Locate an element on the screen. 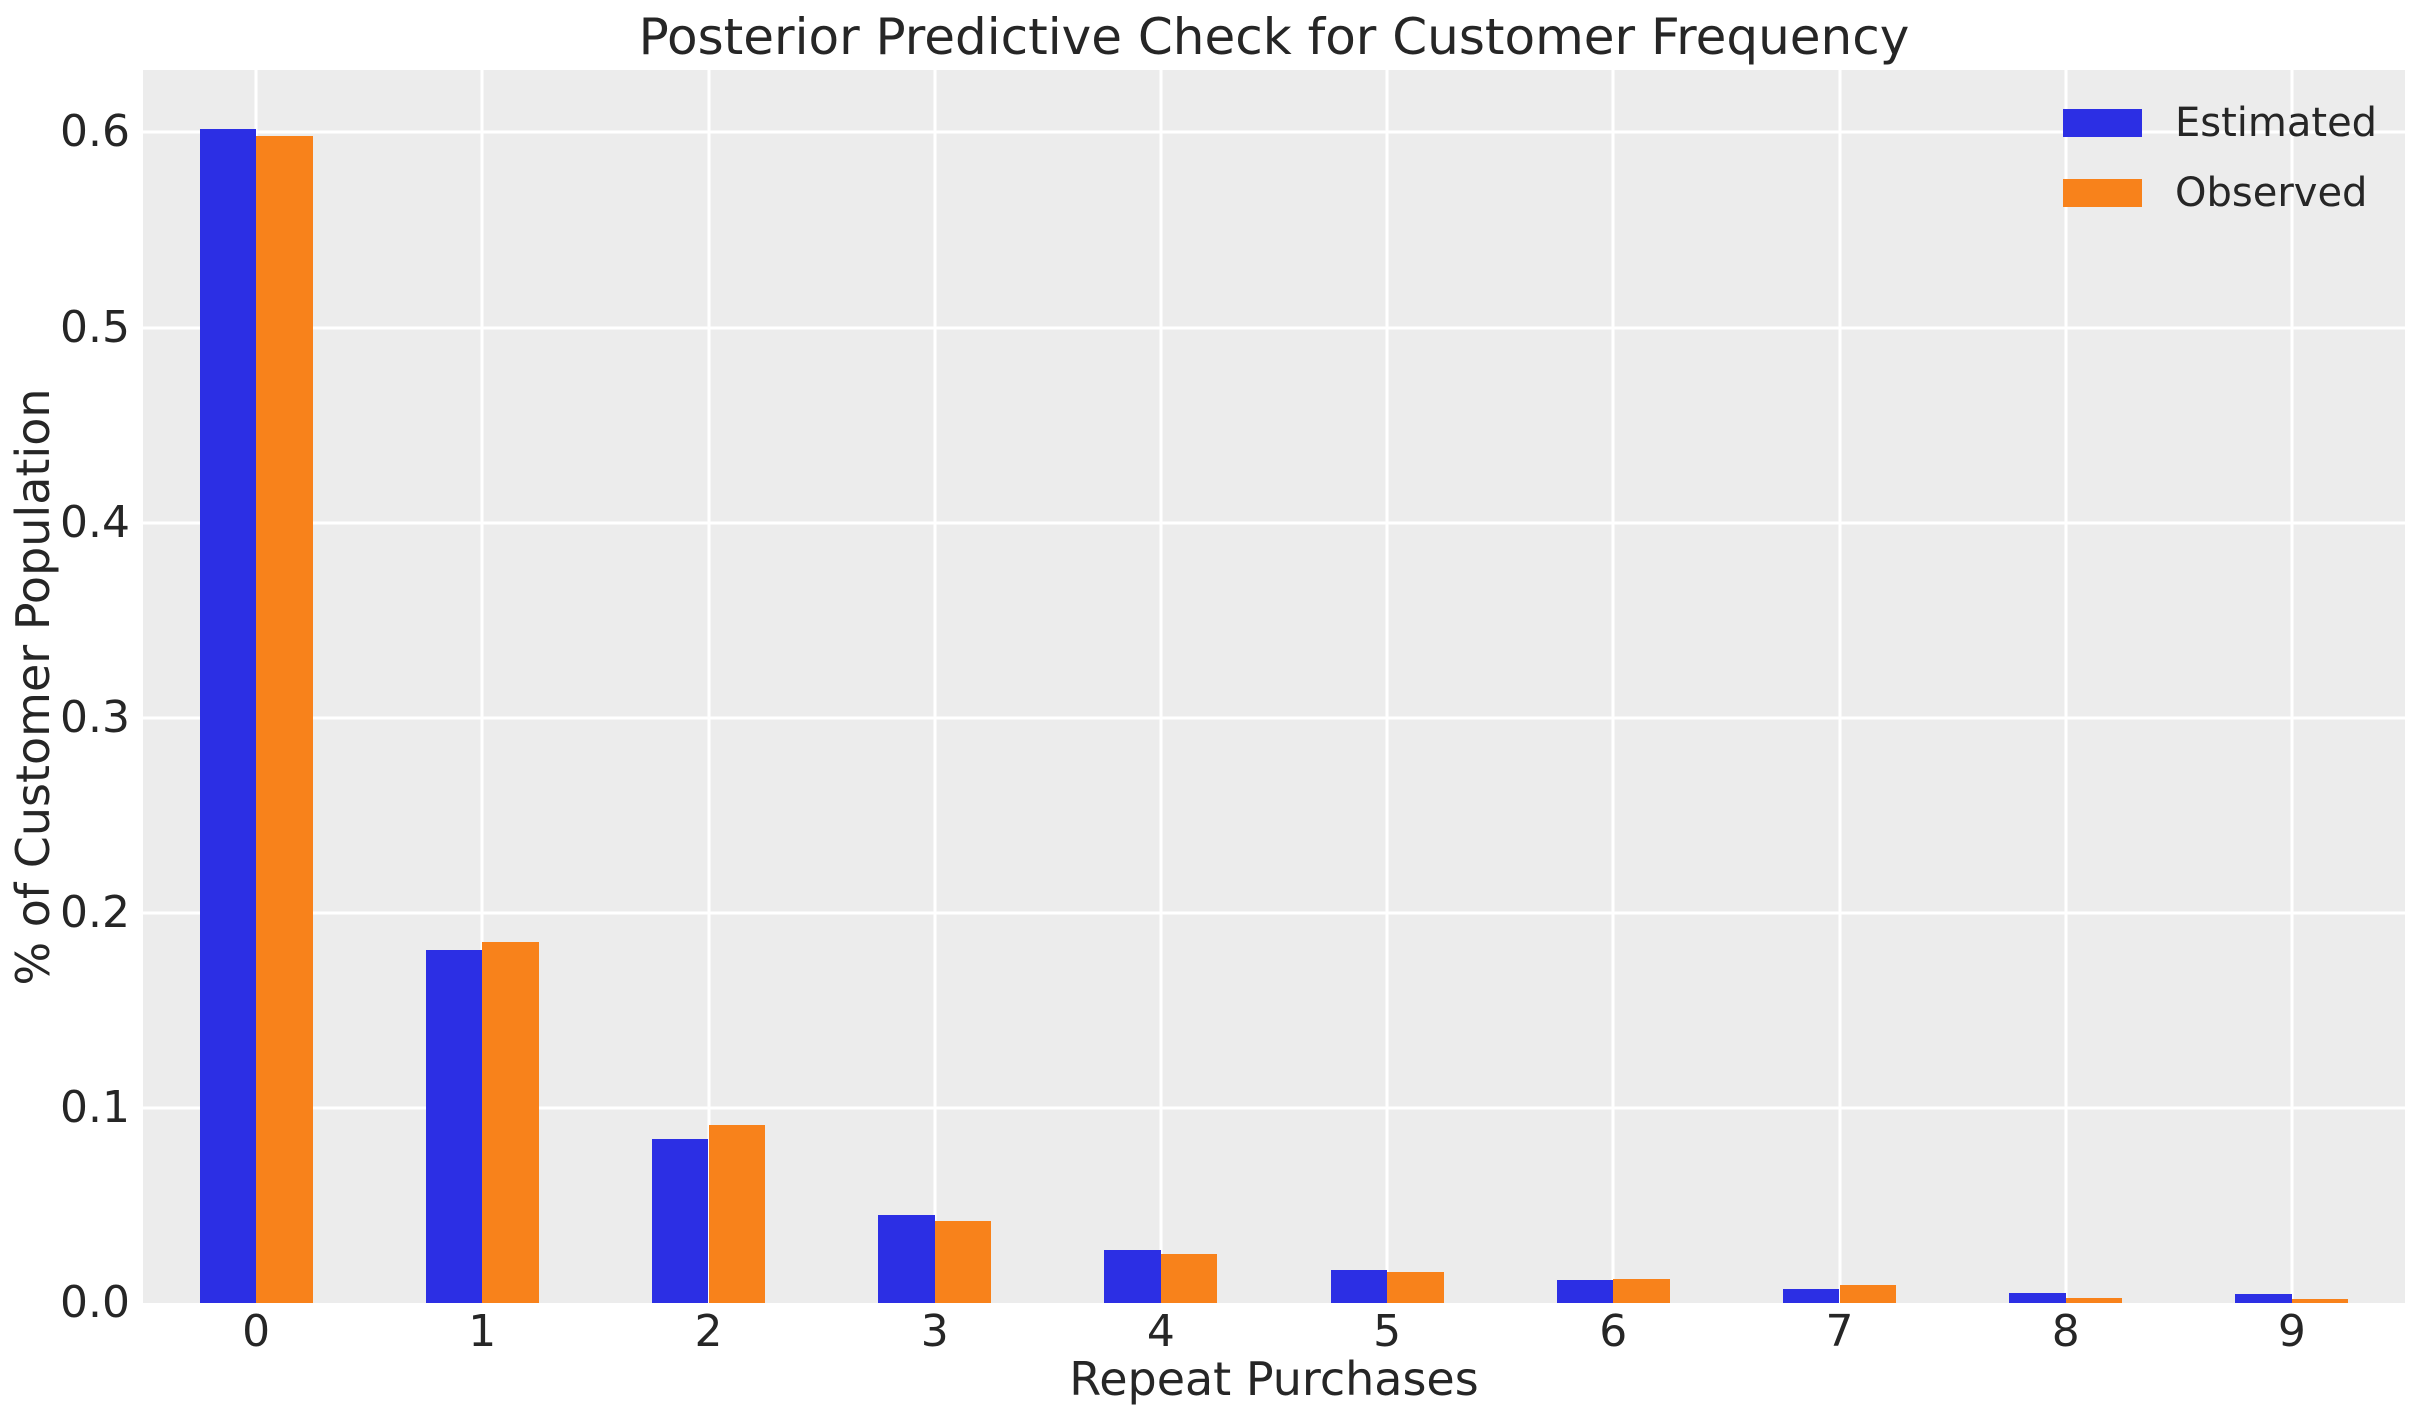  gridline-h-0.1 is located at coordinates (1274, 1108).